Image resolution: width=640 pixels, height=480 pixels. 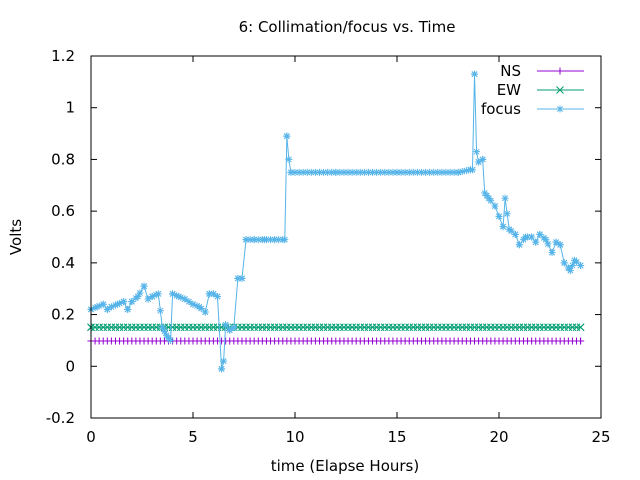 What do you see at coordinates (16, 237) in the screenshot?
I see `y-axis-label: Volts` at bounding box center [16, 237].